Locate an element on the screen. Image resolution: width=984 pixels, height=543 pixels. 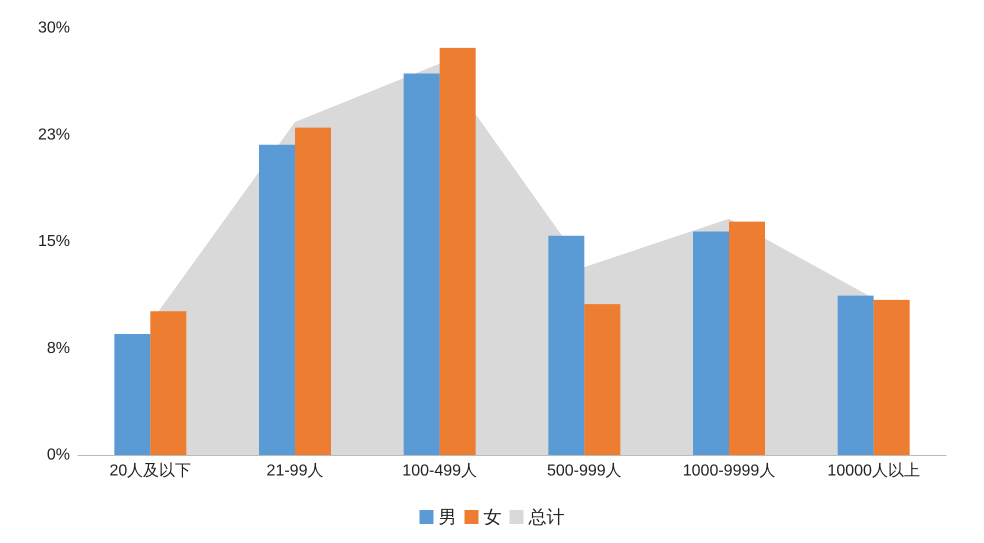
x-tick-label: 500-999人 is located at coordinates (584, 471).